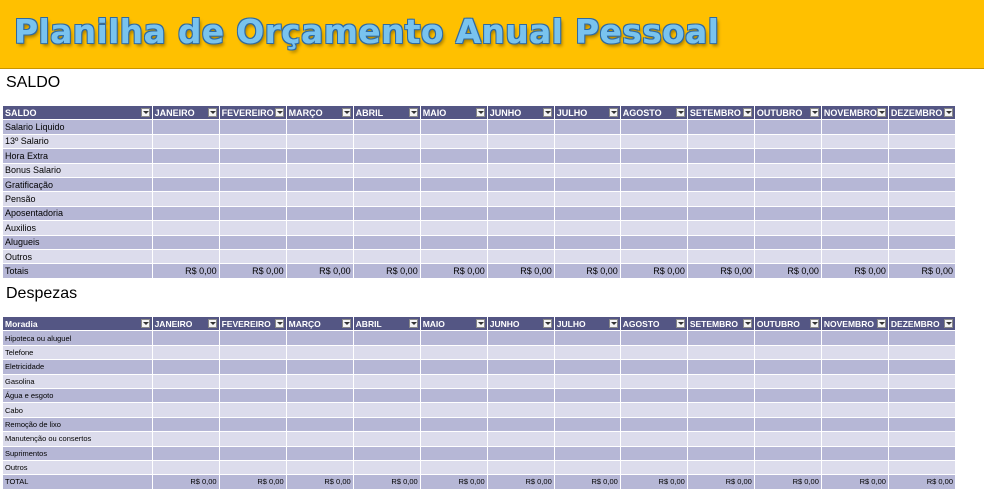  I want to click on row-label: Gratificação, so click(78, 185).